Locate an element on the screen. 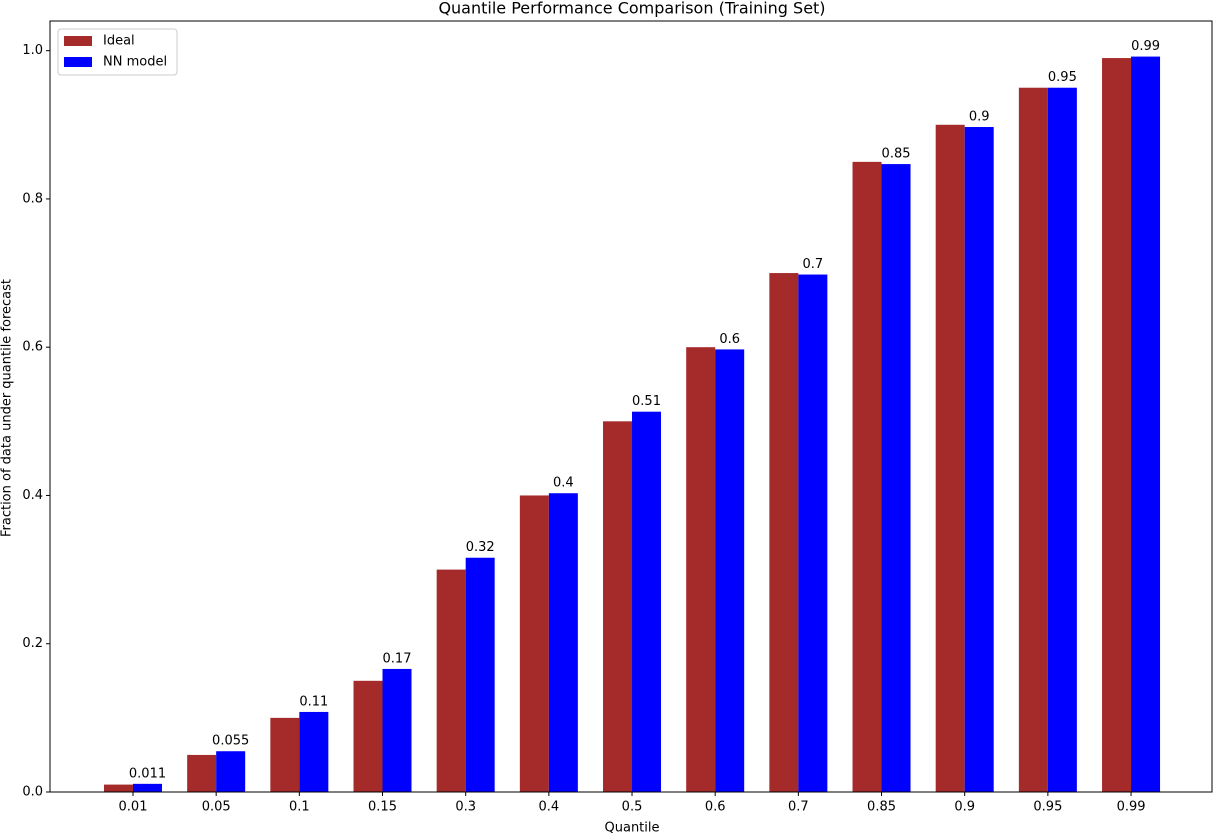 The height and width of the screenshot is (835, 1213). legend-label: NN model is located at coordinates (135, 62).